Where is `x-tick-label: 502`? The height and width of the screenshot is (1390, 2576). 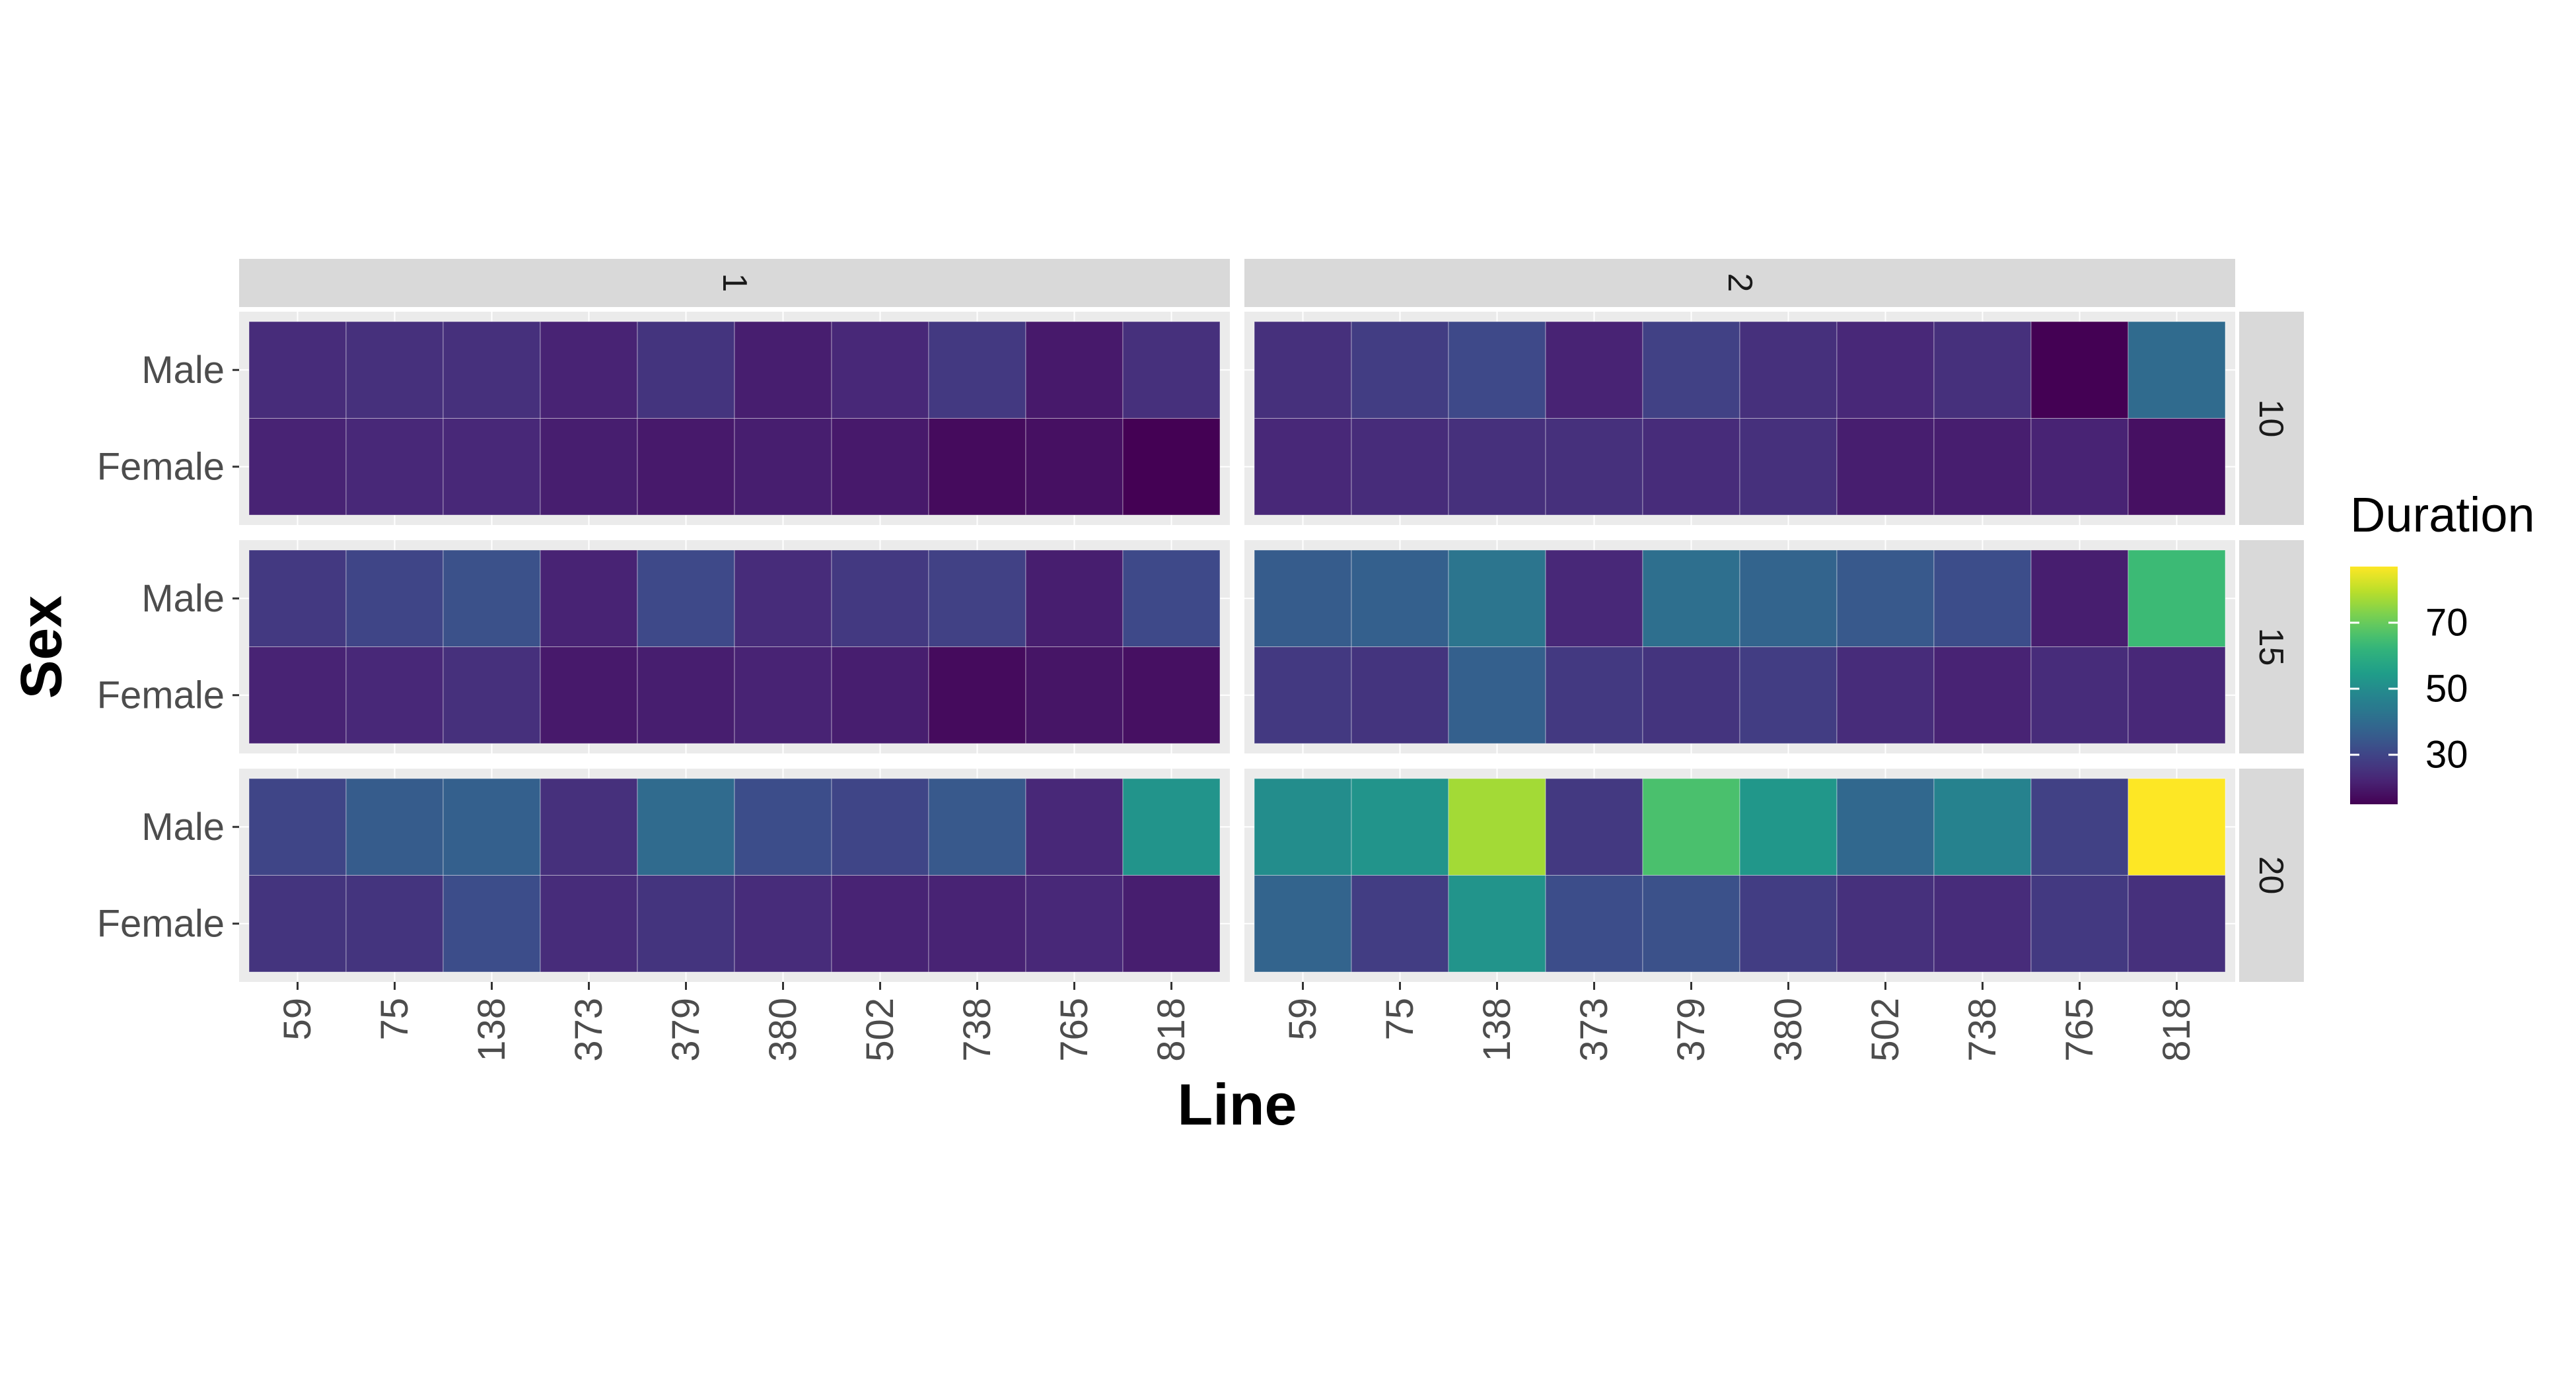 x-tick-label: 502 is located at coordinates (1886, 1030).